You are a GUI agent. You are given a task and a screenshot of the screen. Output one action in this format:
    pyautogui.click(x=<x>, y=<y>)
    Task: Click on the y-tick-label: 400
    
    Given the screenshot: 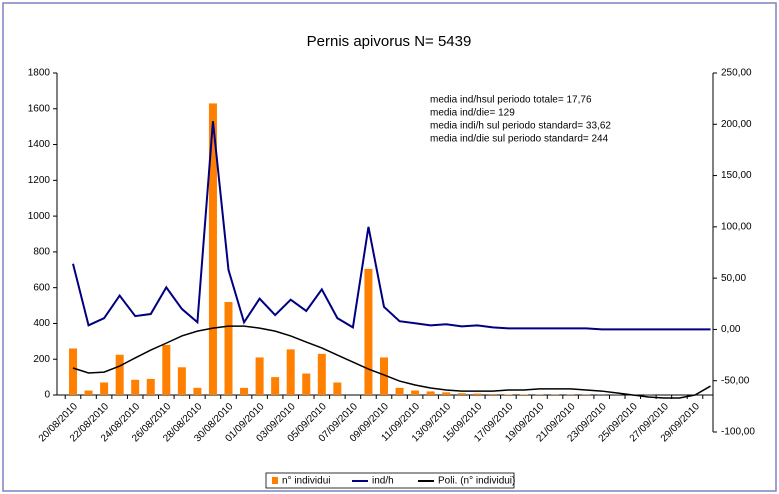 What is the action you would take?
    pyautogui.click(x=41, y=323)
    